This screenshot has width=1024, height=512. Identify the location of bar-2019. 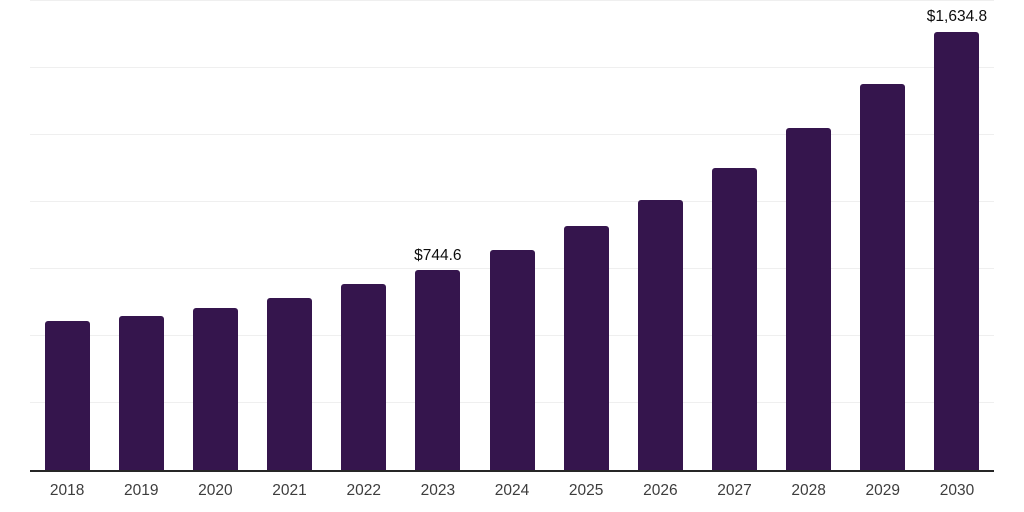
(141, 393).